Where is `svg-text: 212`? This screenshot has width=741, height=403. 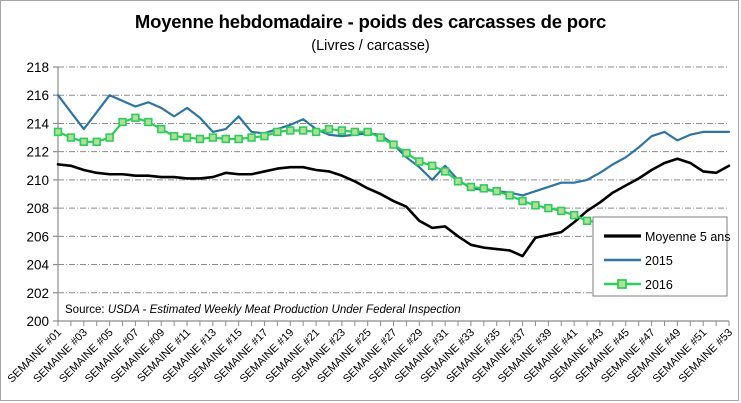
svg-text: 212 is located at coordinates (37, 152).